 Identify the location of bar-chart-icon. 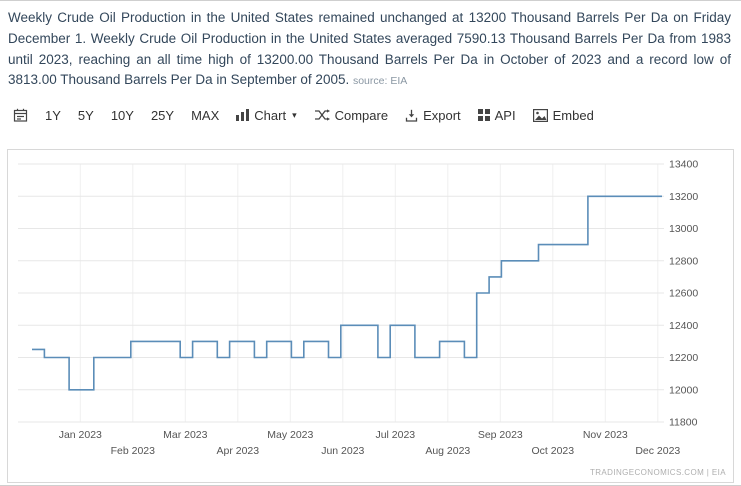
(243, 115).